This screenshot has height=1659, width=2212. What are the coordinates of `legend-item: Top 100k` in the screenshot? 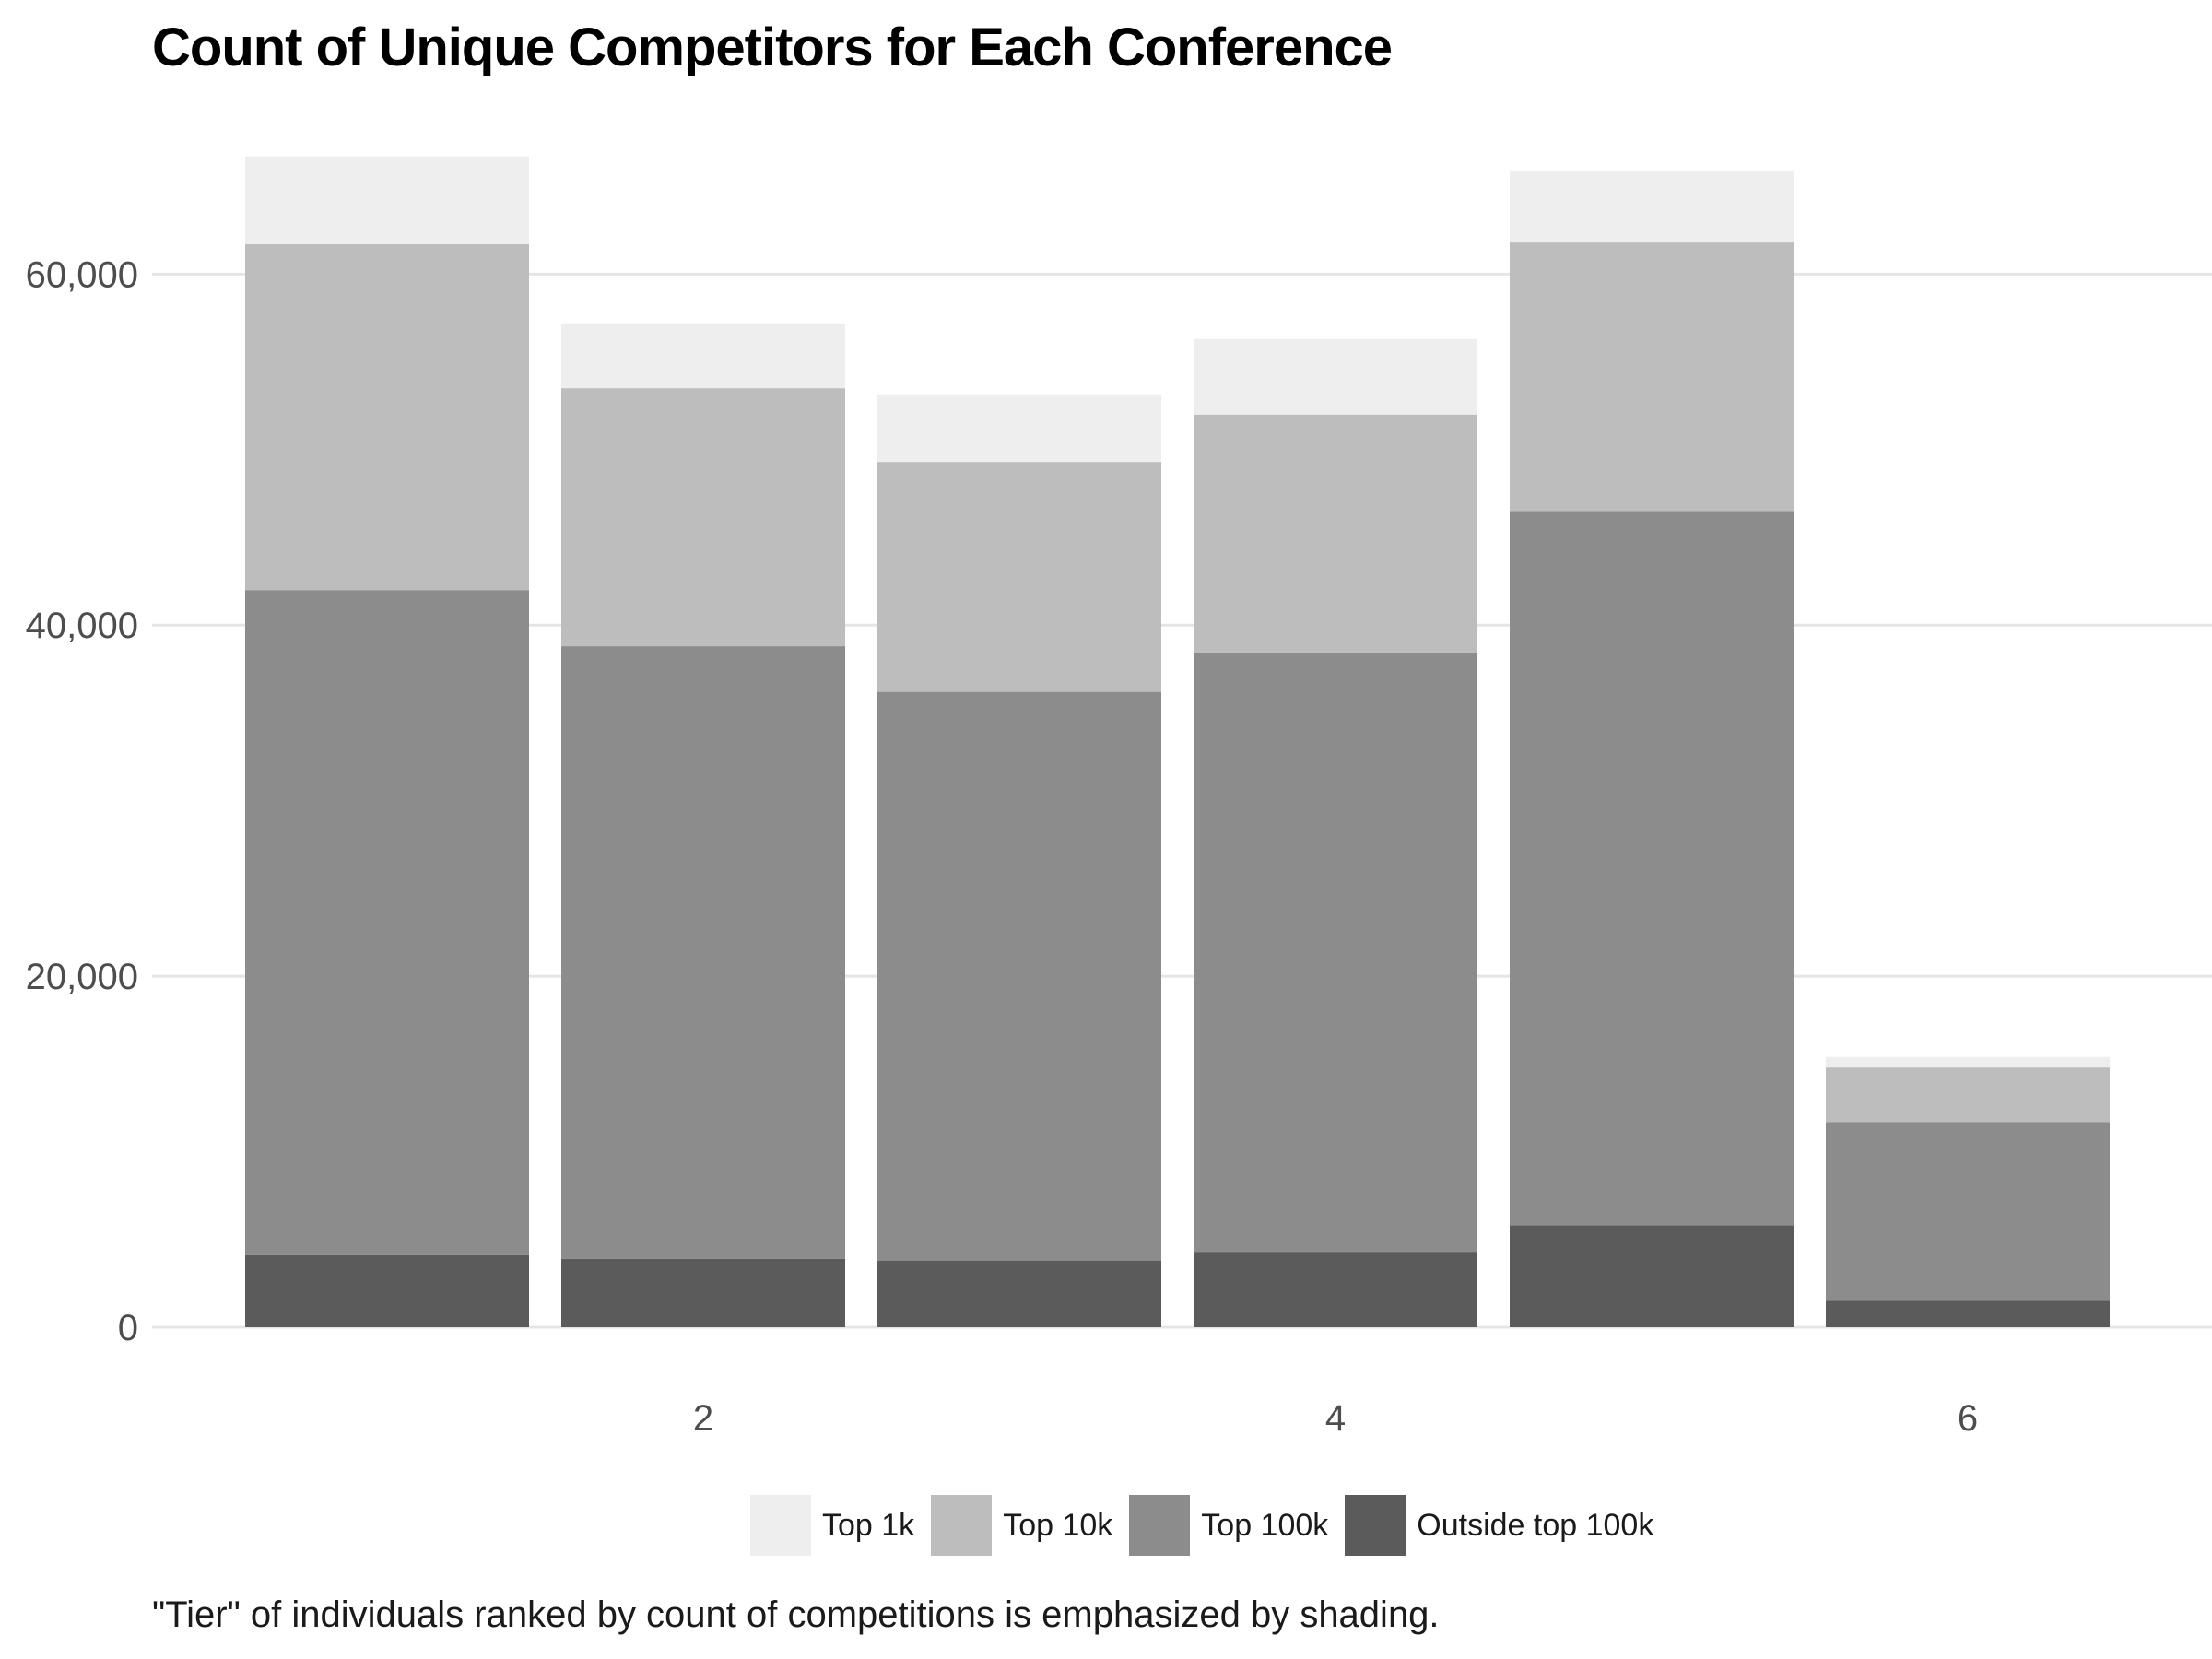 It's located at (1228, 1525).